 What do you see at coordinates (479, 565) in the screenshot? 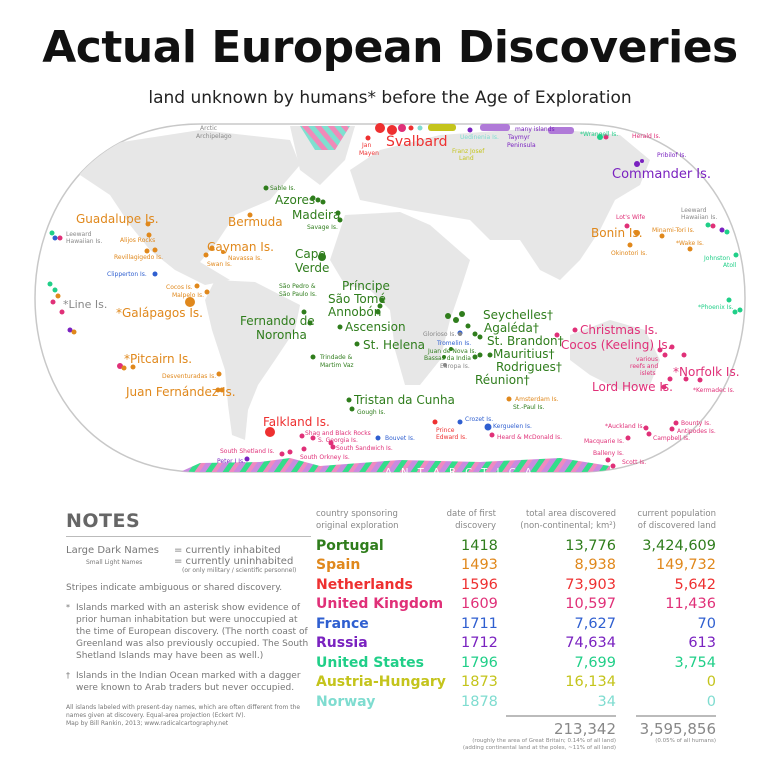
I see `discovery-date: 1493` at bounding box center [479, 565].